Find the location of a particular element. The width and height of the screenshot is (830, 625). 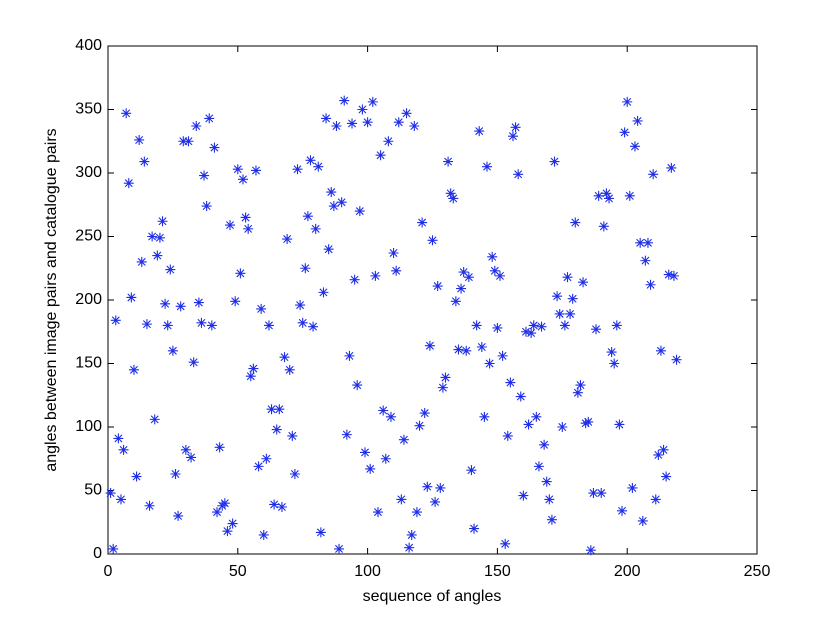

x-tick-label: 50 is located at coordinates (238, 571).